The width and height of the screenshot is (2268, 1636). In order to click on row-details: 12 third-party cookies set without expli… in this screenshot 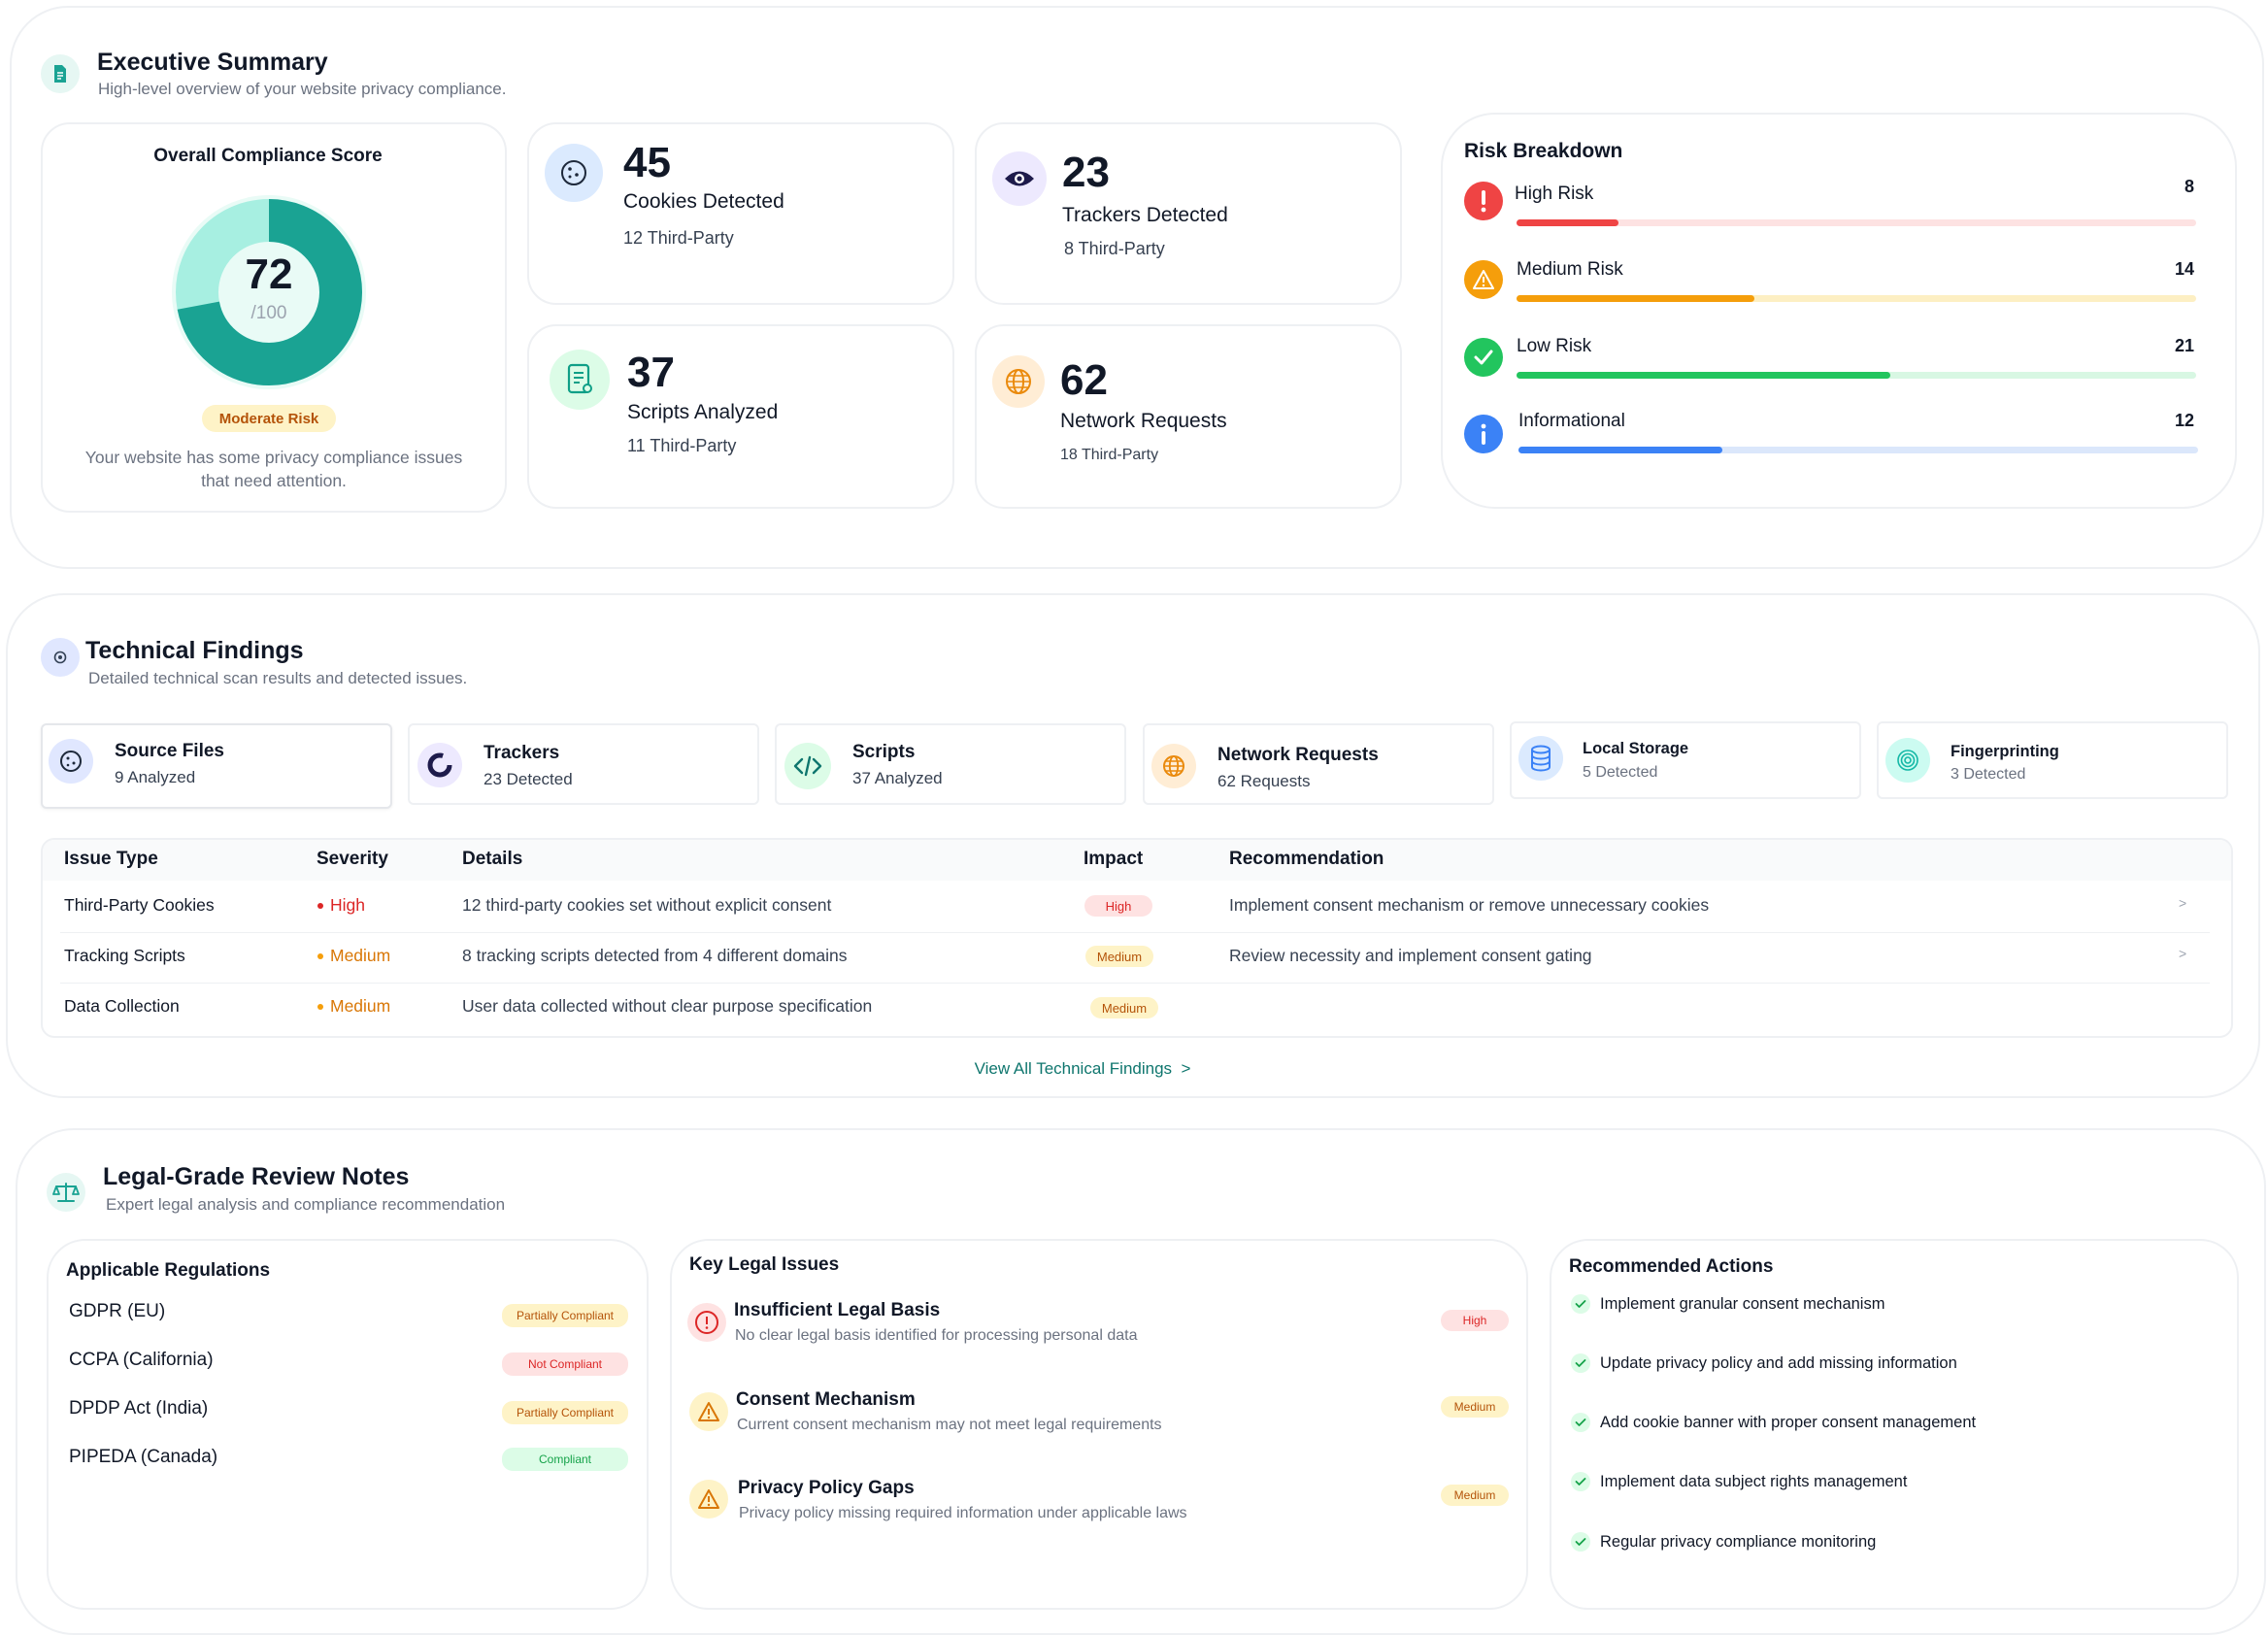, I will do `click(647, 905)`.